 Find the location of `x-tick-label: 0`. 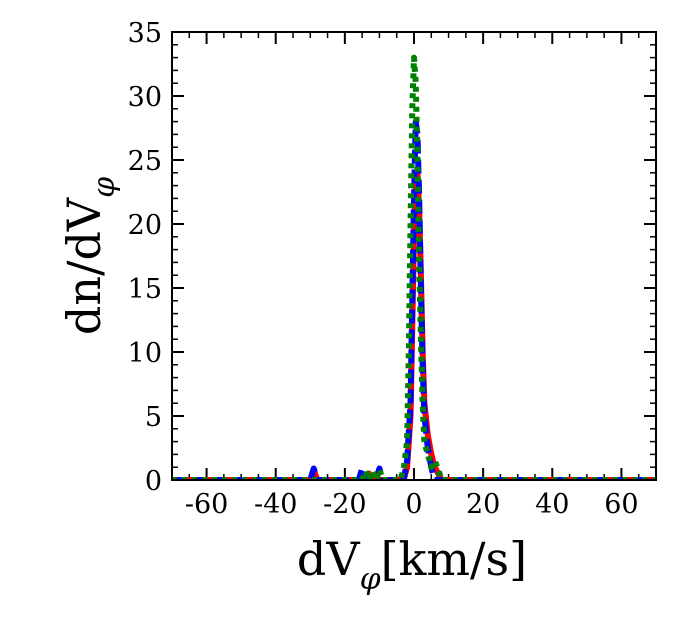

x-tick-label: 0 is located at coordinates (413, 504).